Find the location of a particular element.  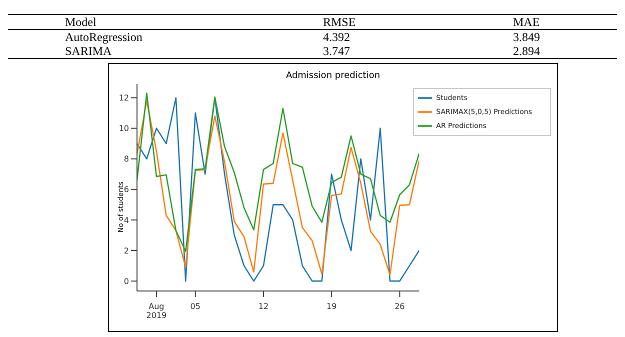

y-tick-label: 12 is located at coordinates (123, 98).